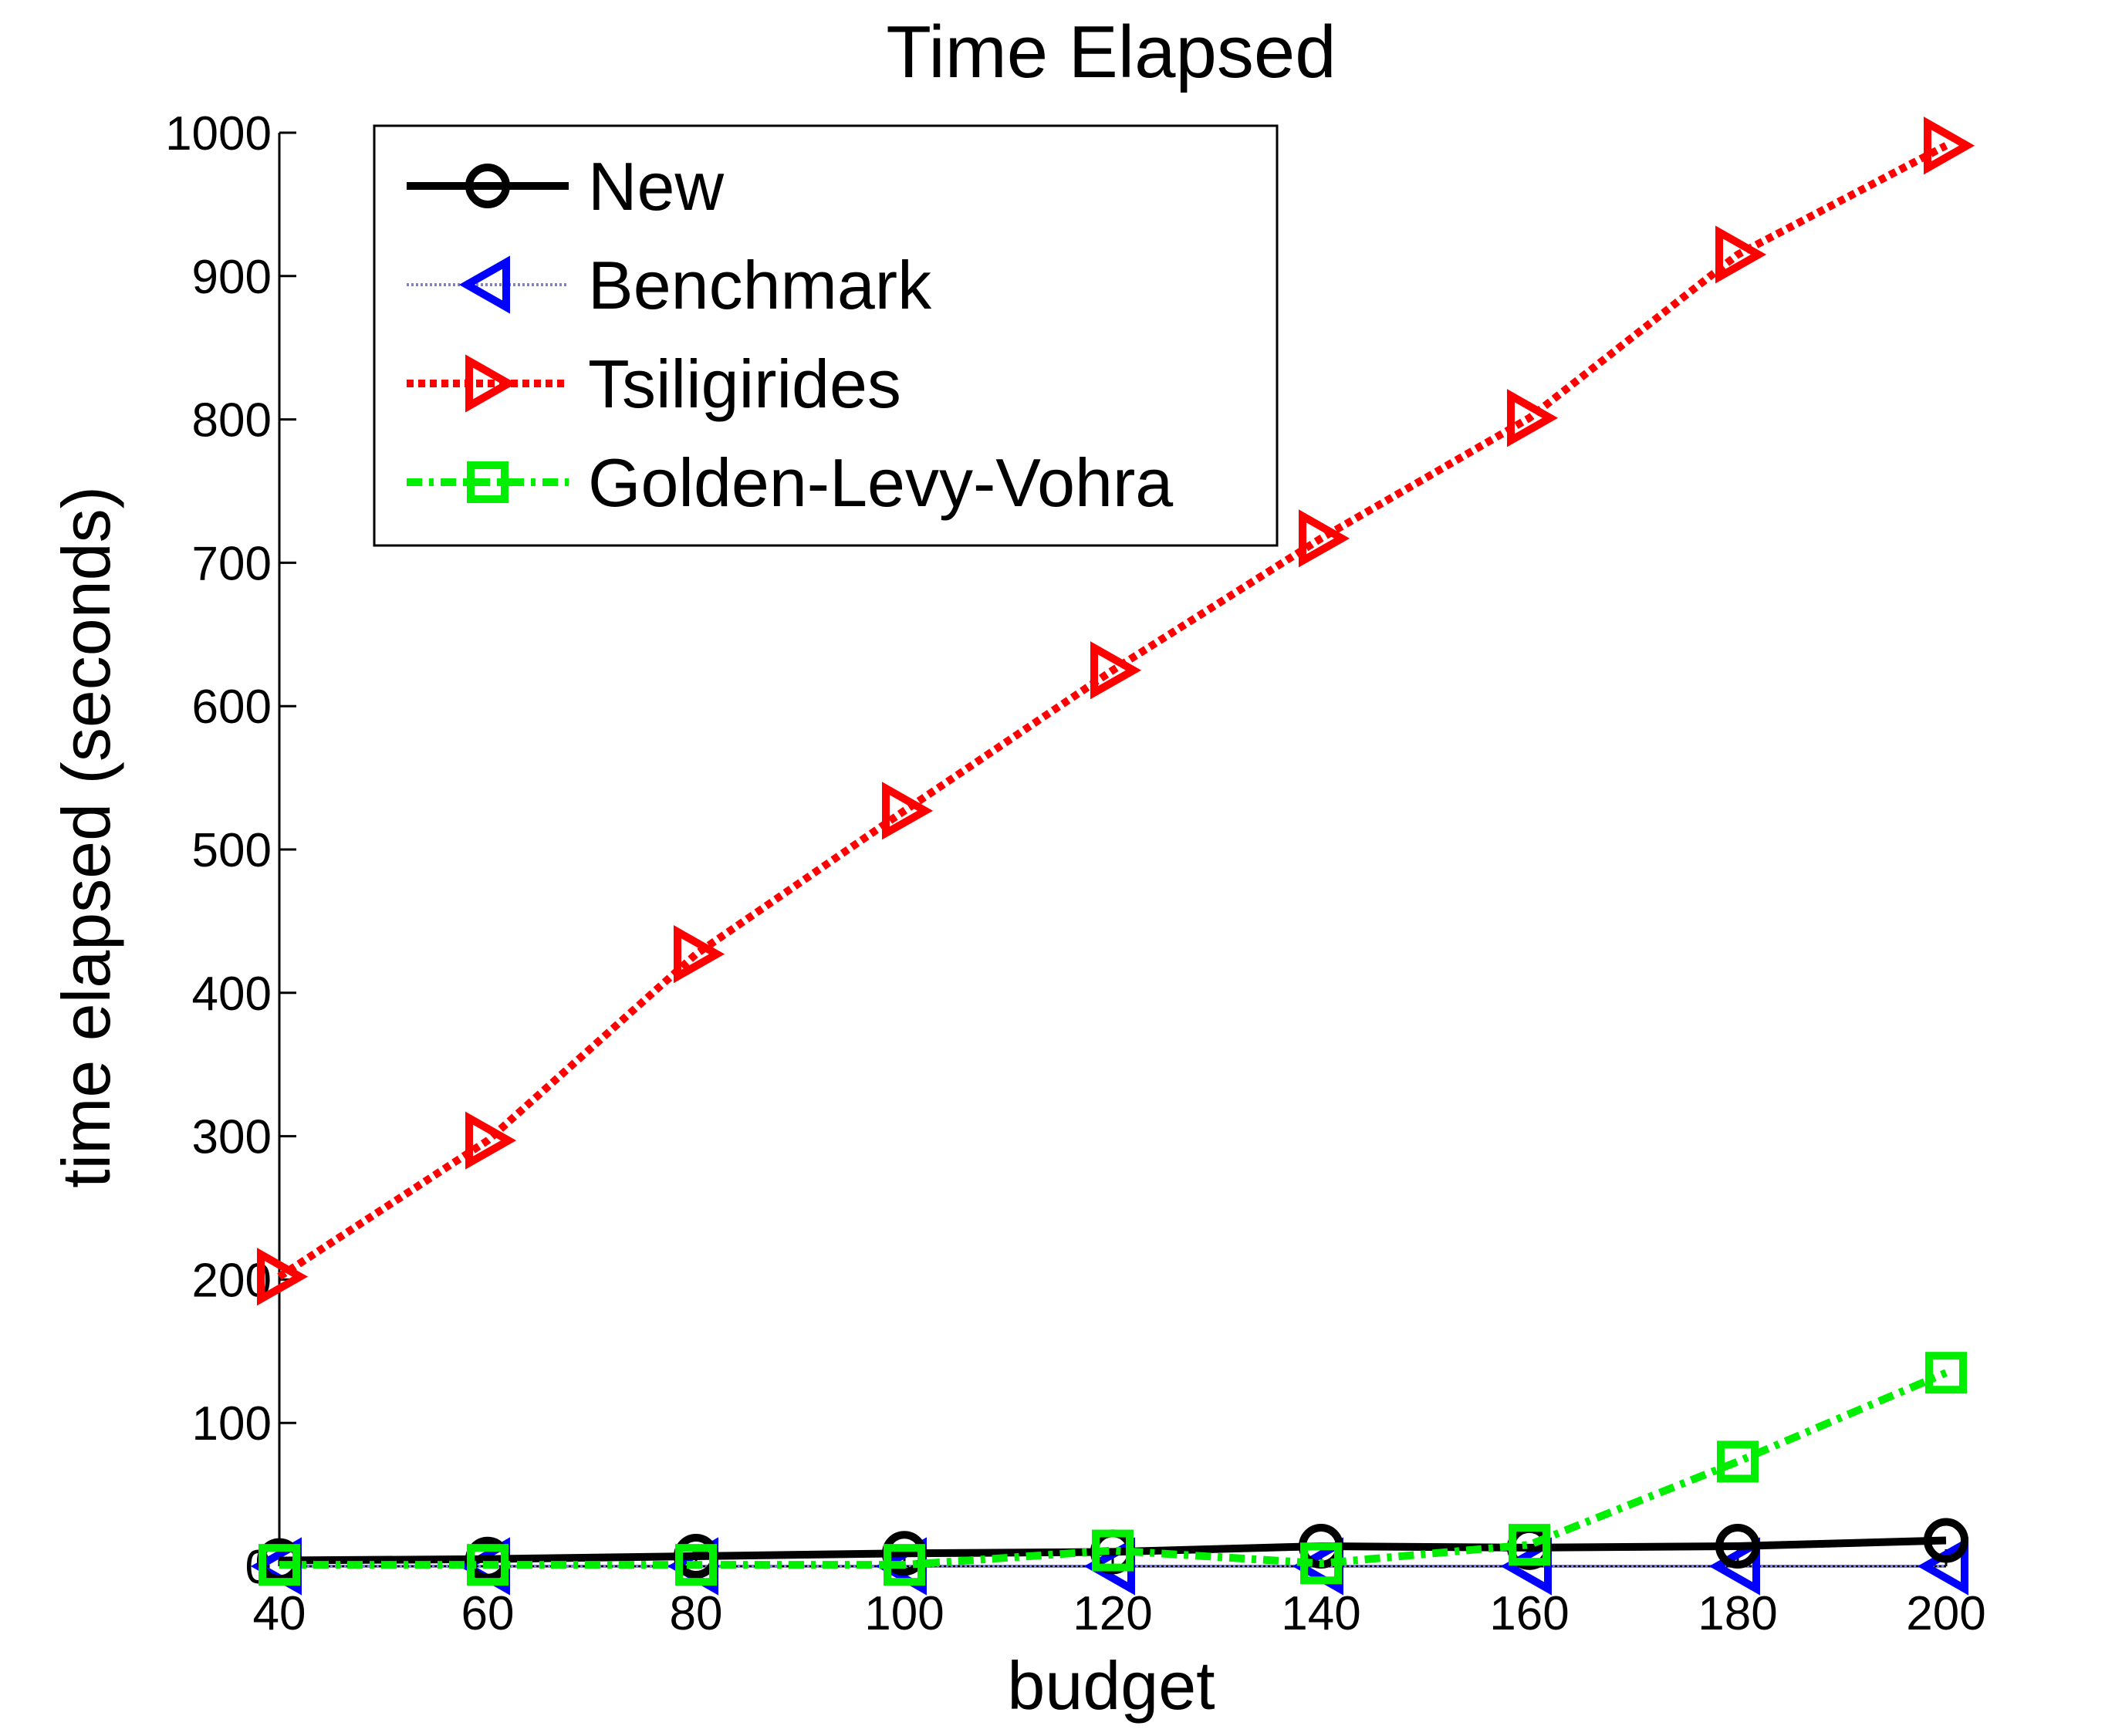  What do you see at coordinates (488, 482) in the screenshot?
I see `legend-marker-golden-levy-vohra` at bounding box center [488, 482].